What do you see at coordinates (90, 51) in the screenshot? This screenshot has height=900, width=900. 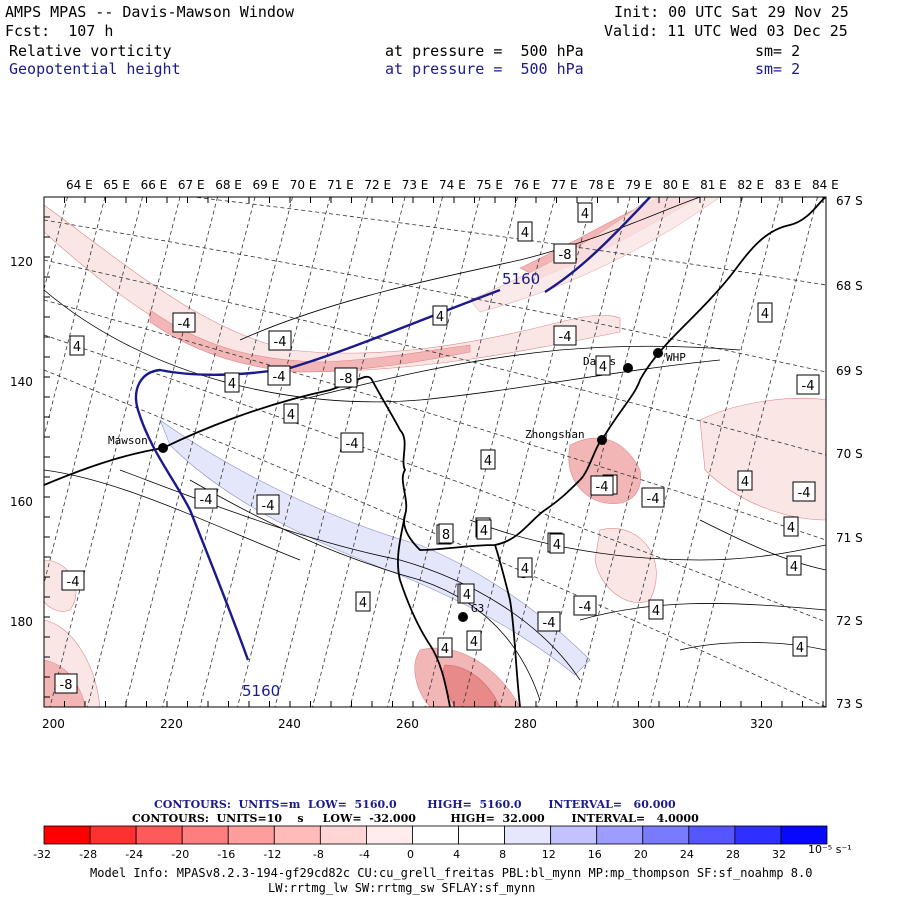 I see `field1-name: Relative vorticity` at bounding box center [90, 51].